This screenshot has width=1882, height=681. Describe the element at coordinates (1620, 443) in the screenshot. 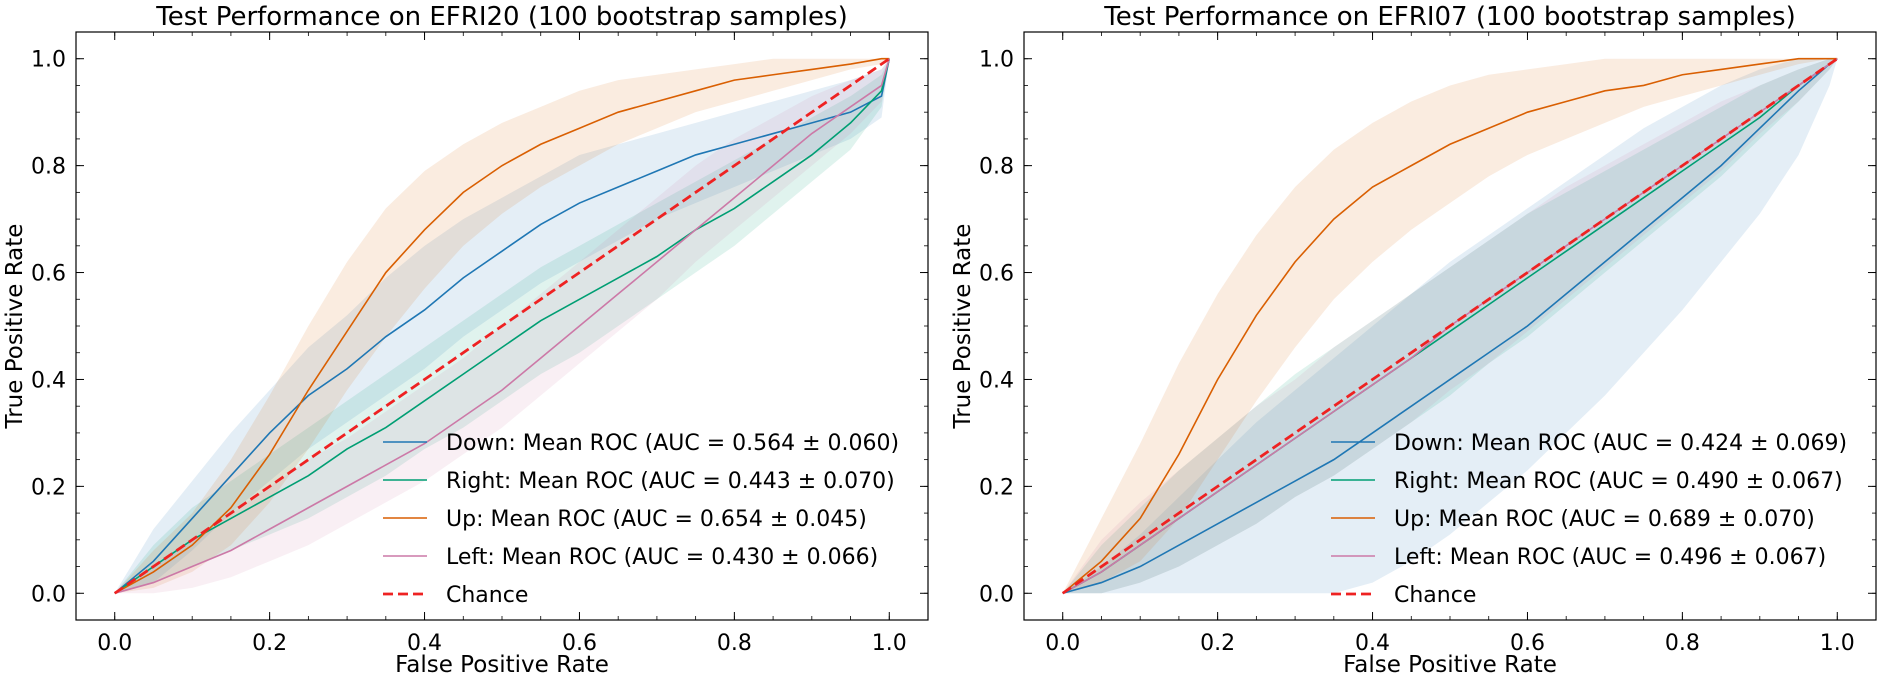

I see `legend-label: Down: Mean ROC (AUC = 0.424 ± 0.069)` at that location.